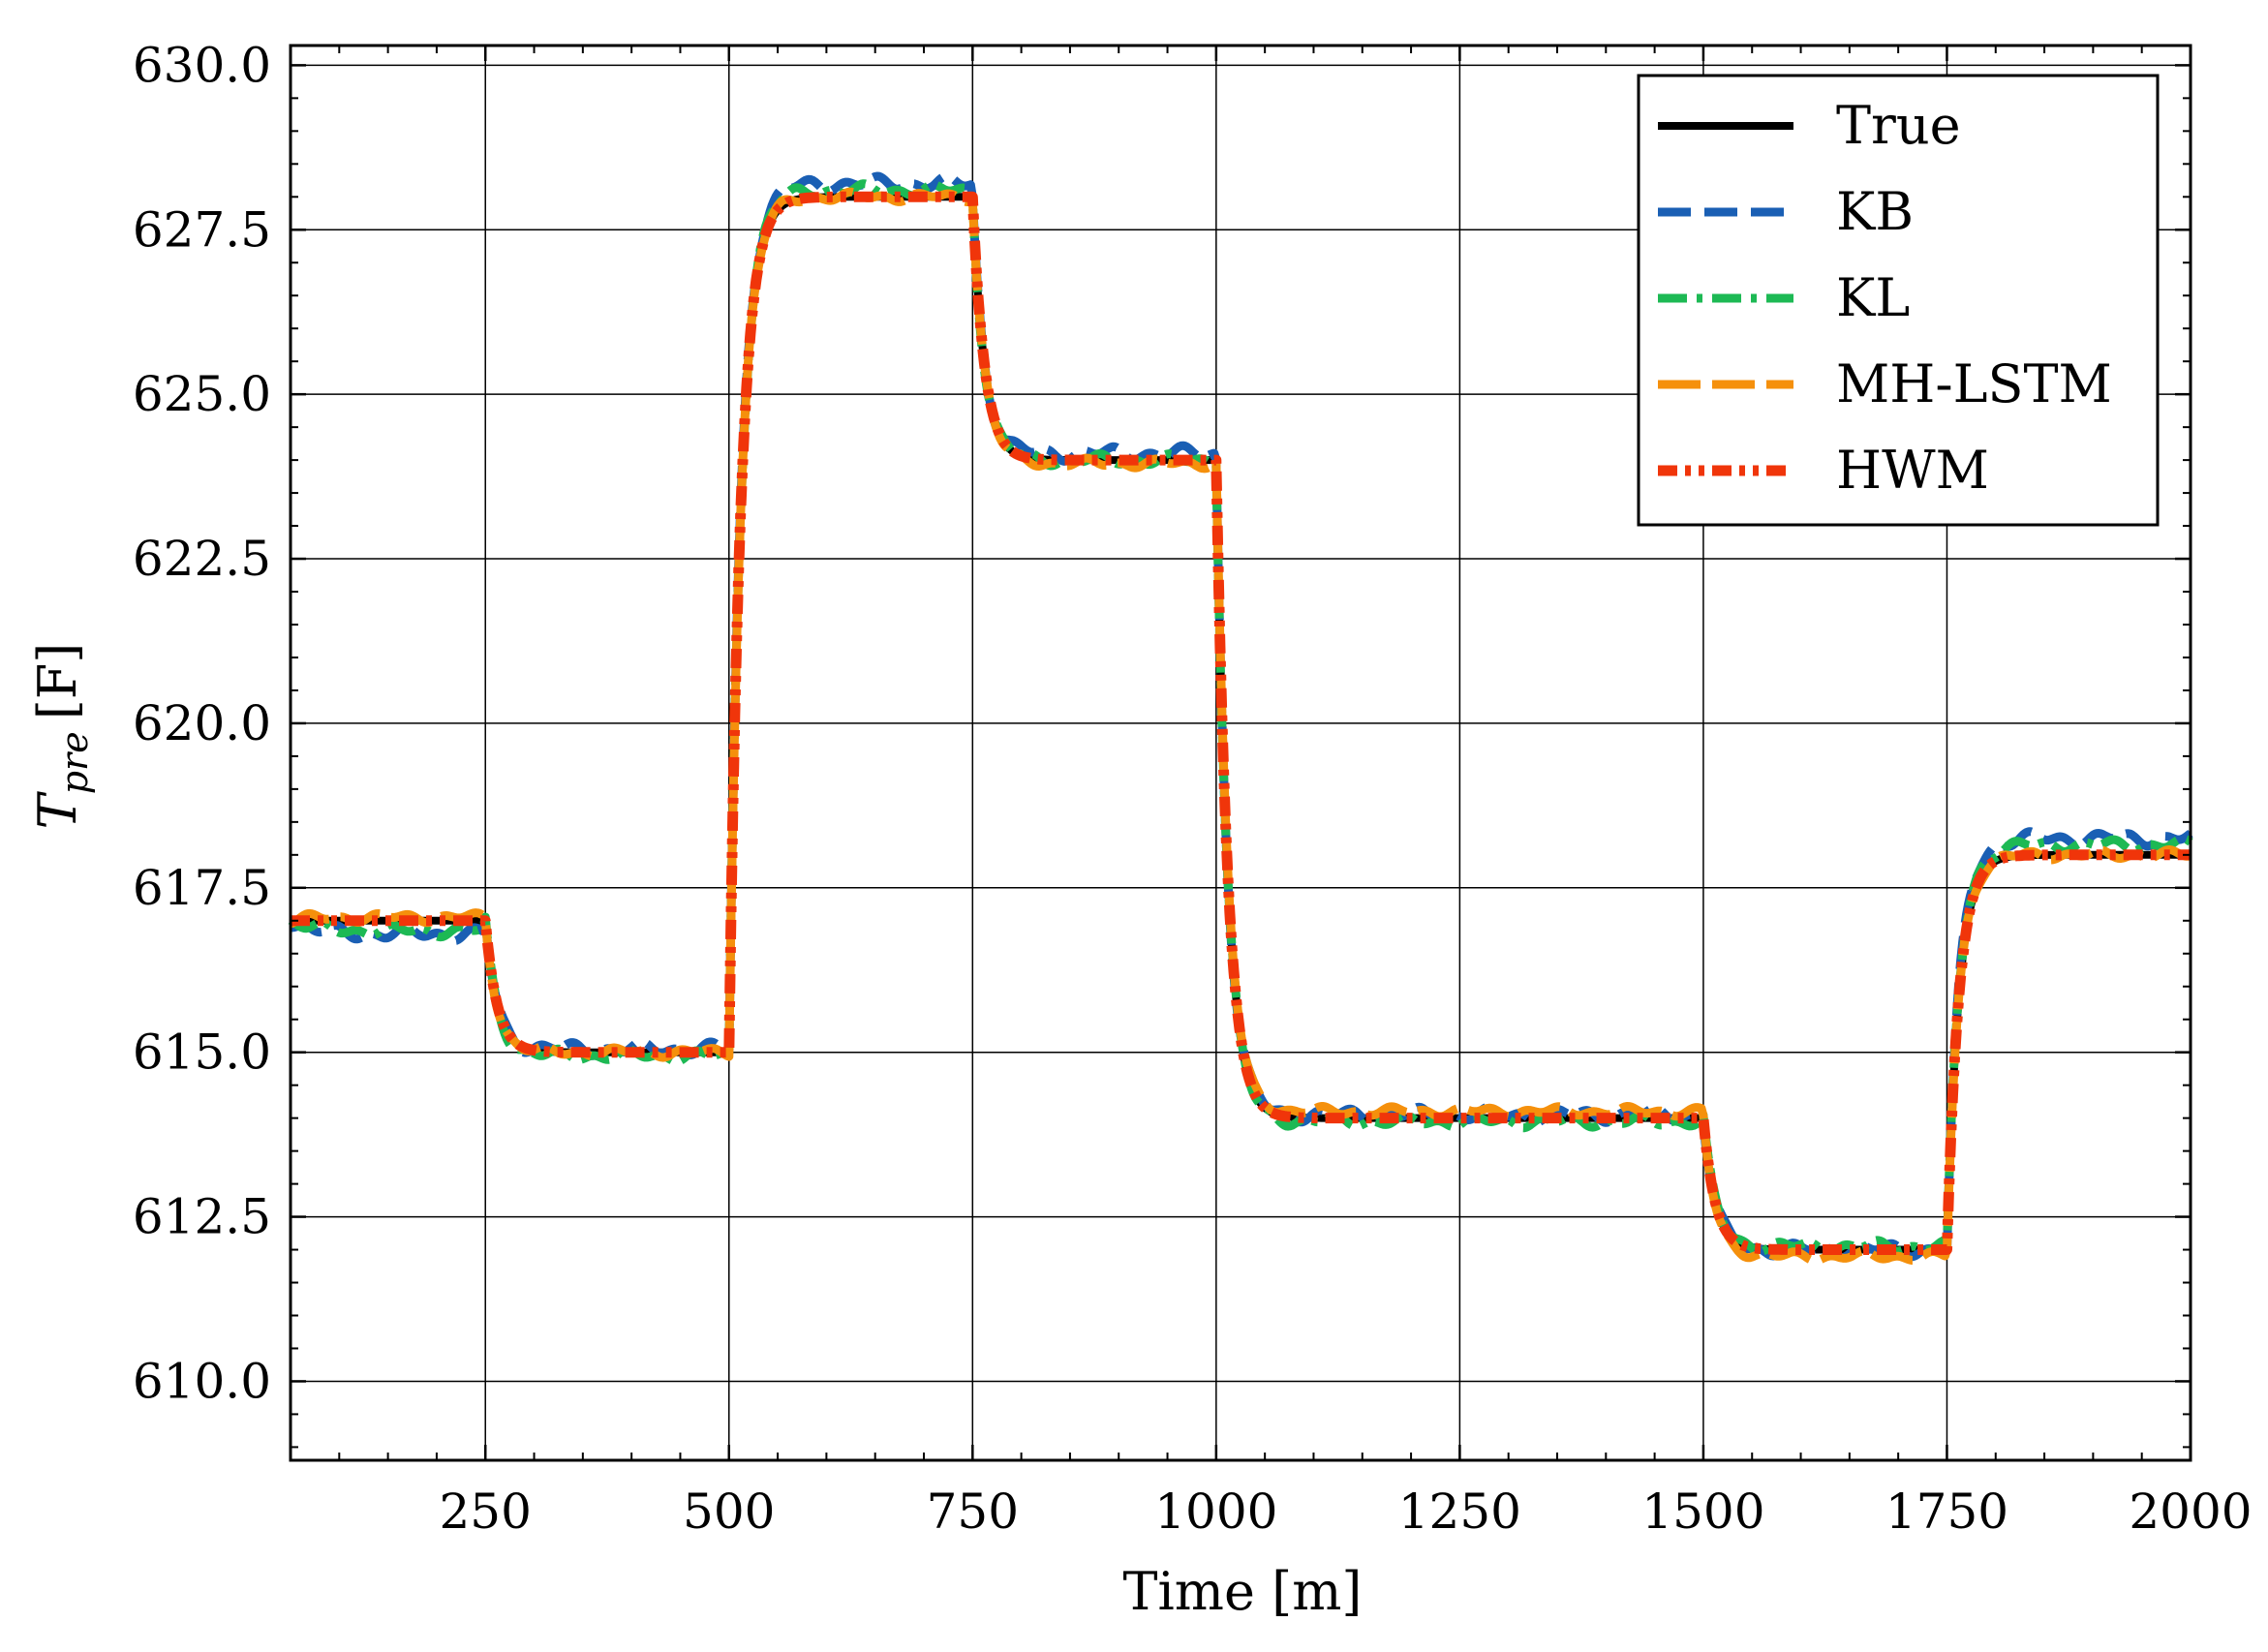 The image size is (2268, 1652). What do you see at coordinates (1913, 470) in the screenshot?
I see `legend-label: HWM` at bounding box center [1913, 470].